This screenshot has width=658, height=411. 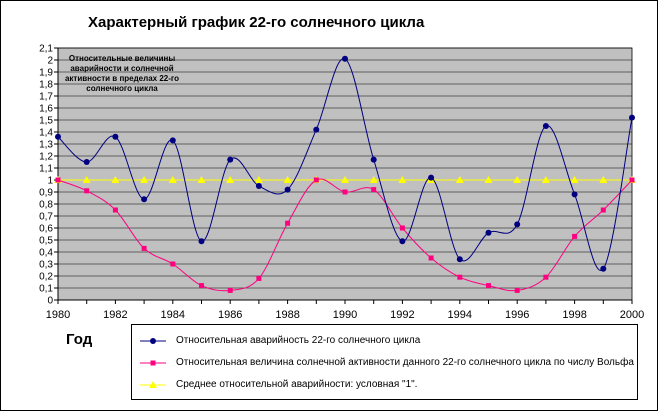 I want to click on y-tick-label: 0,7, so click(x=46, y=217).